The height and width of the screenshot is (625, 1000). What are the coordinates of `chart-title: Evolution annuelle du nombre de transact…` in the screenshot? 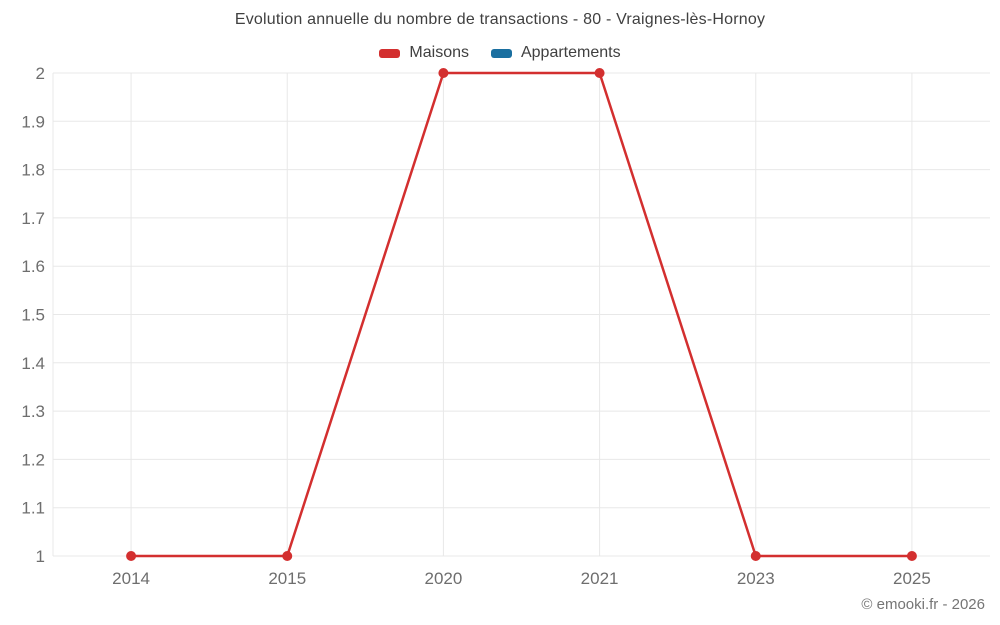 It's located at (500, 19).